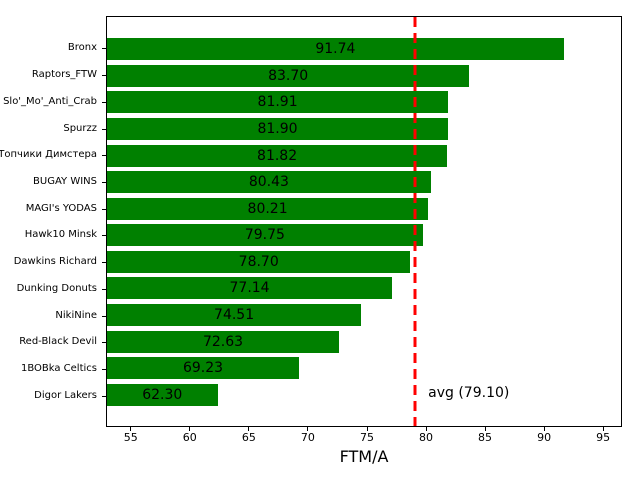  I want to click on bar-row: 91.74, so click(364, 49).